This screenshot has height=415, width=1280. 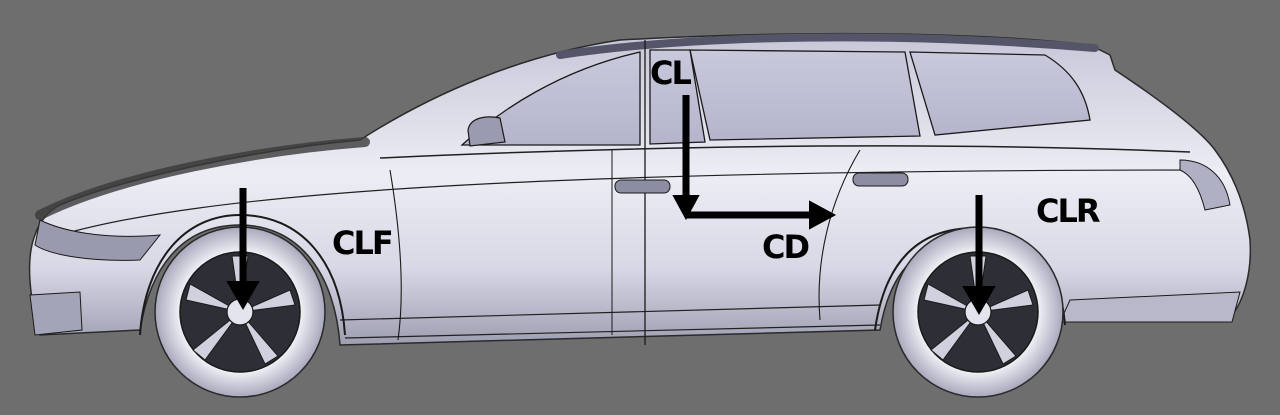 I want to click on front-wheel, so click(x=240, y=312).